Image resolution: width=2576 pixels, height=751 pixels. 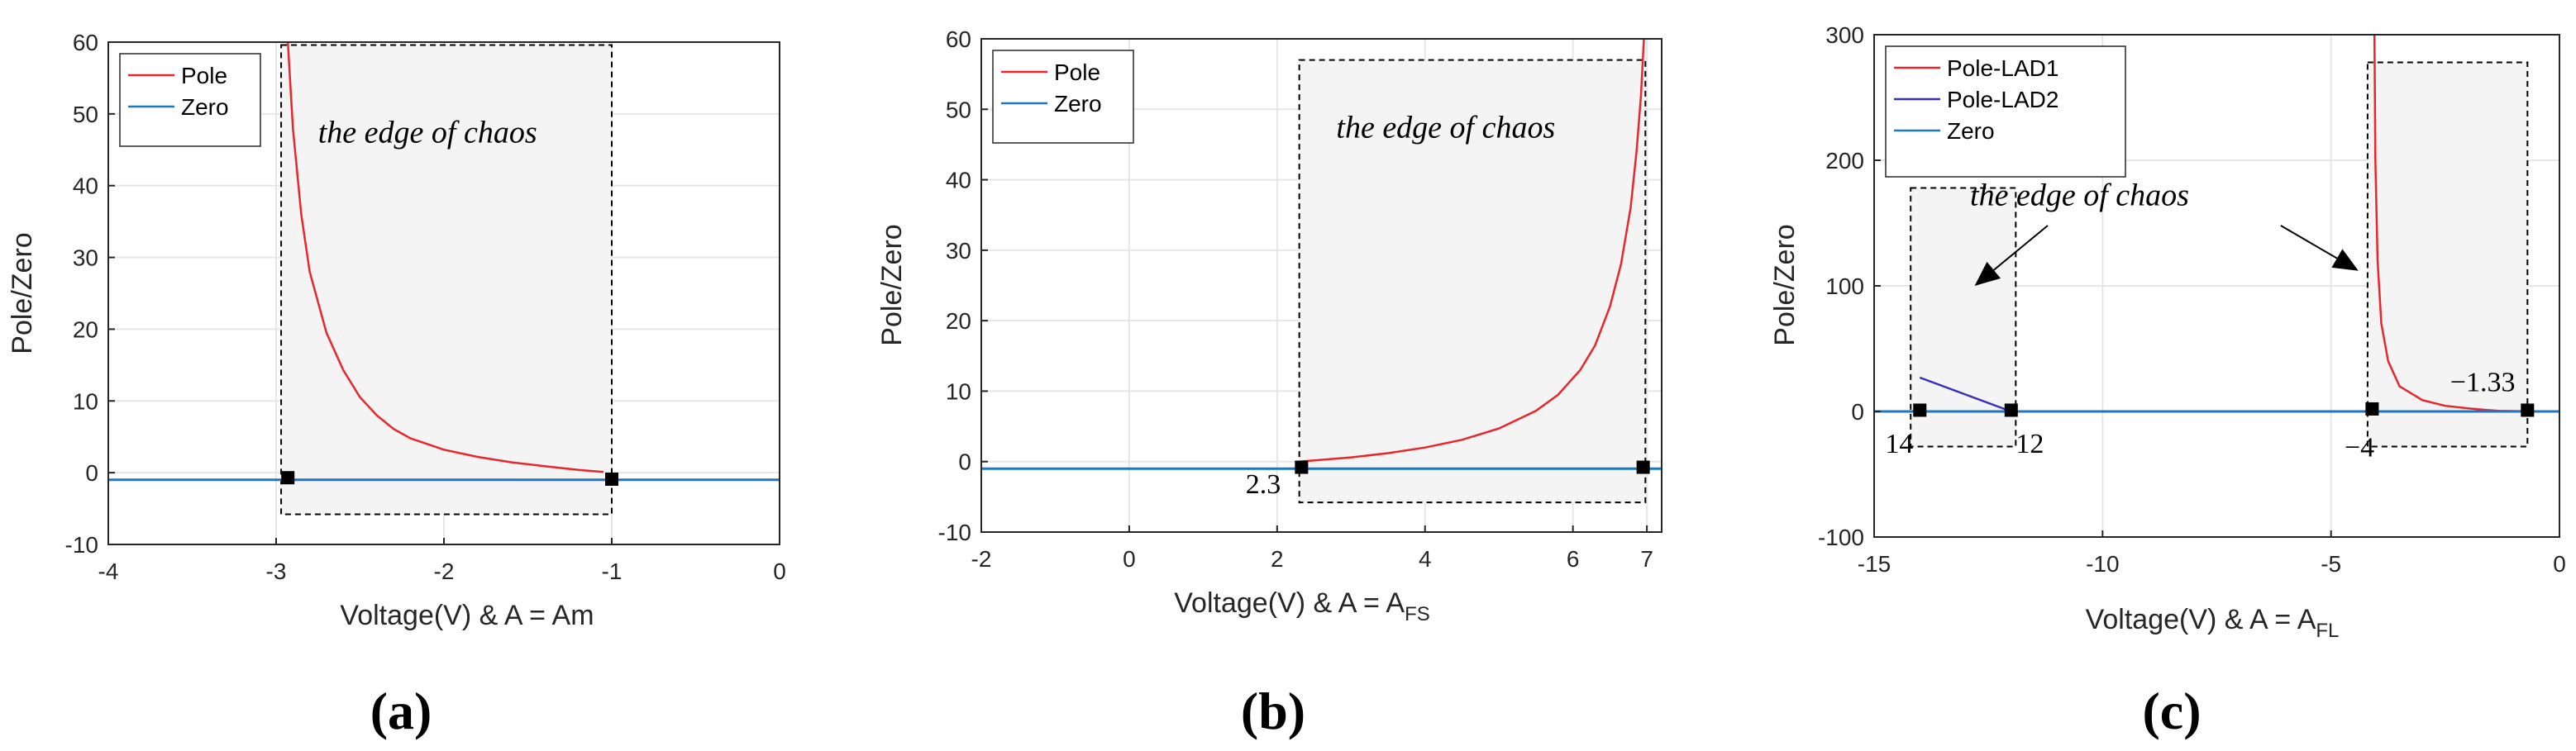 I want to click on series-pole-lad2, so click(x=1966, y=394).